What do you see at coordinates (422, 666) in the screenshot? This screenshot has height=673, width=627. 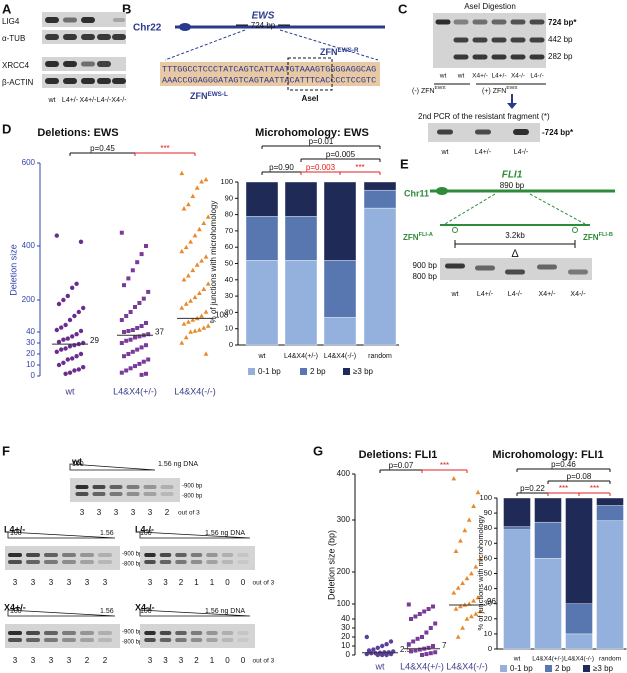 I see `x-tick-label: L4&X4(+/-)` at bounding box center [422, 666].